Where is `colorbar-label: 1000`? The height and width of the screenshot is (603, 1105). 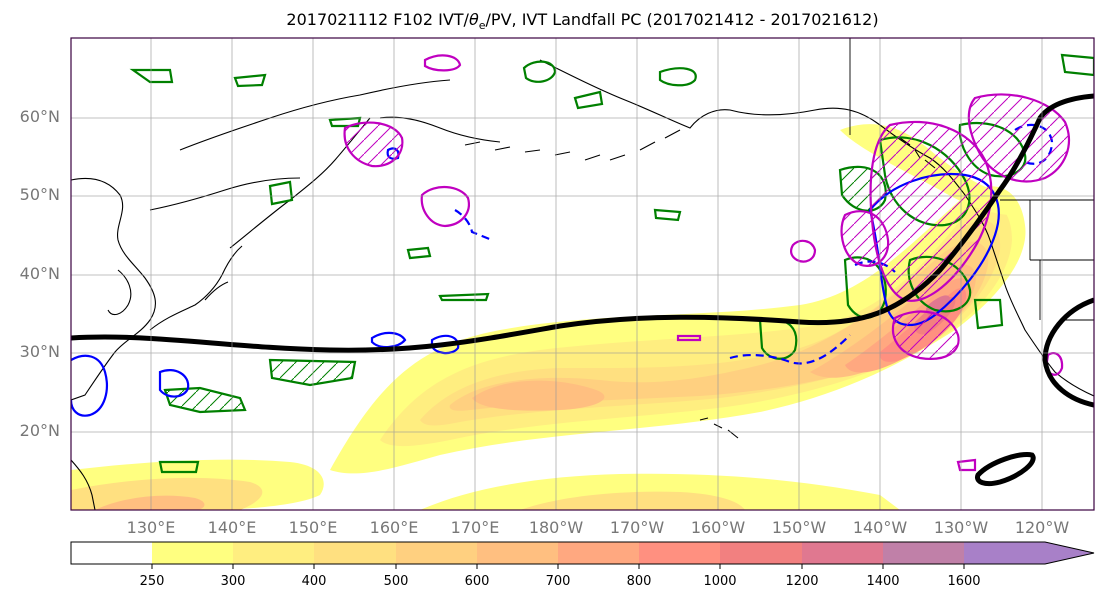
colorbar-label: 1000 is located at coordinates (720, 581).